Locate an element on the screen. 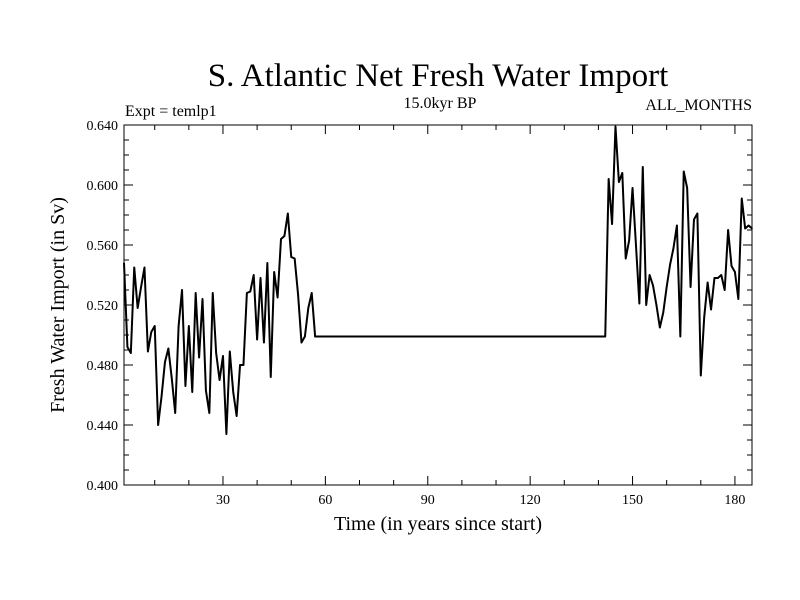  x-tick-label: 60 is located at coordinates (325, 500).